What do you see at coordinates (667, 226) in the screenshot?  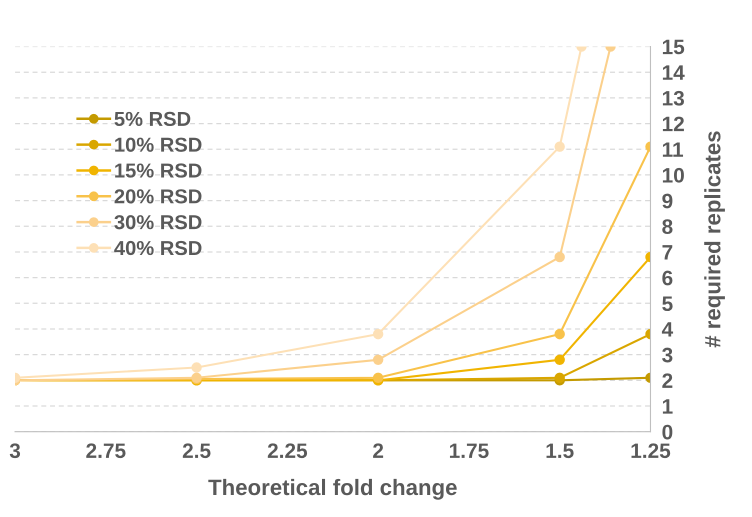 I see `y-tick-label: 8` at bounding box center [667, 226].